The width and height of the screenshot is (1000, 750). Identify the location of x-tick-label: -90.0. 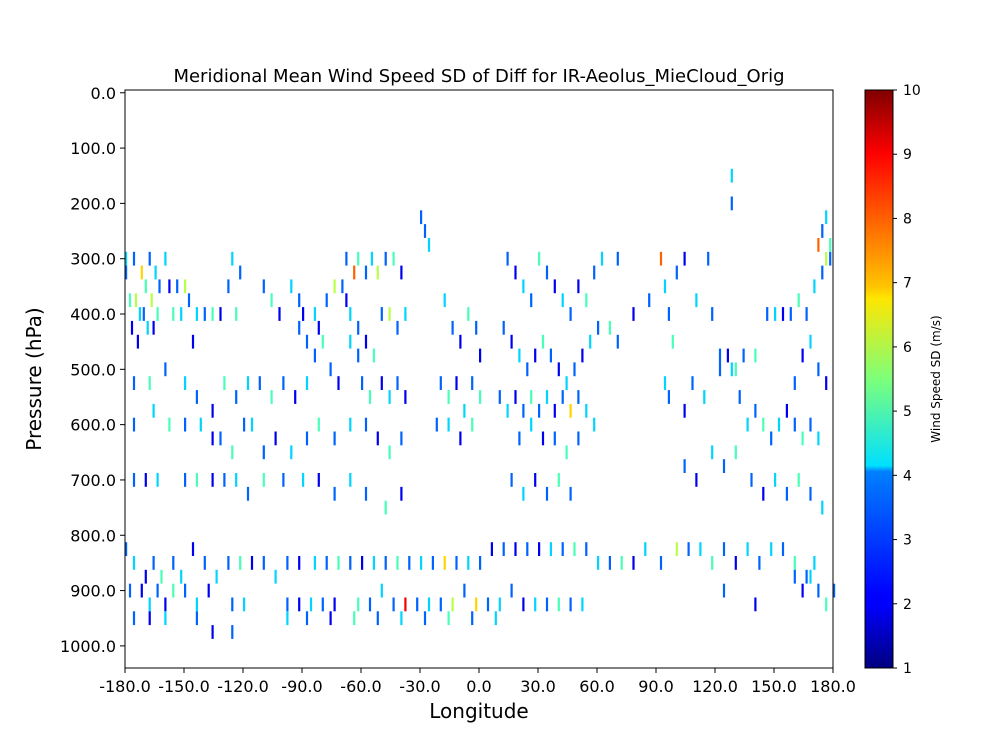
(301, 686).